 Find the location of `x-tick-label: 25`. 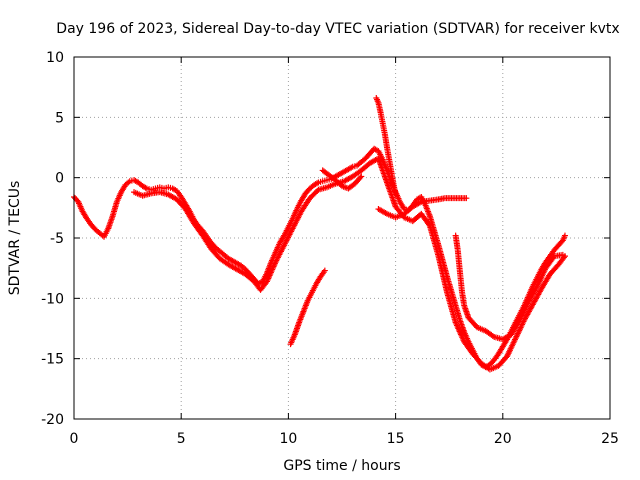

x-tick-label: 25 is located at coordinates (610, 439).